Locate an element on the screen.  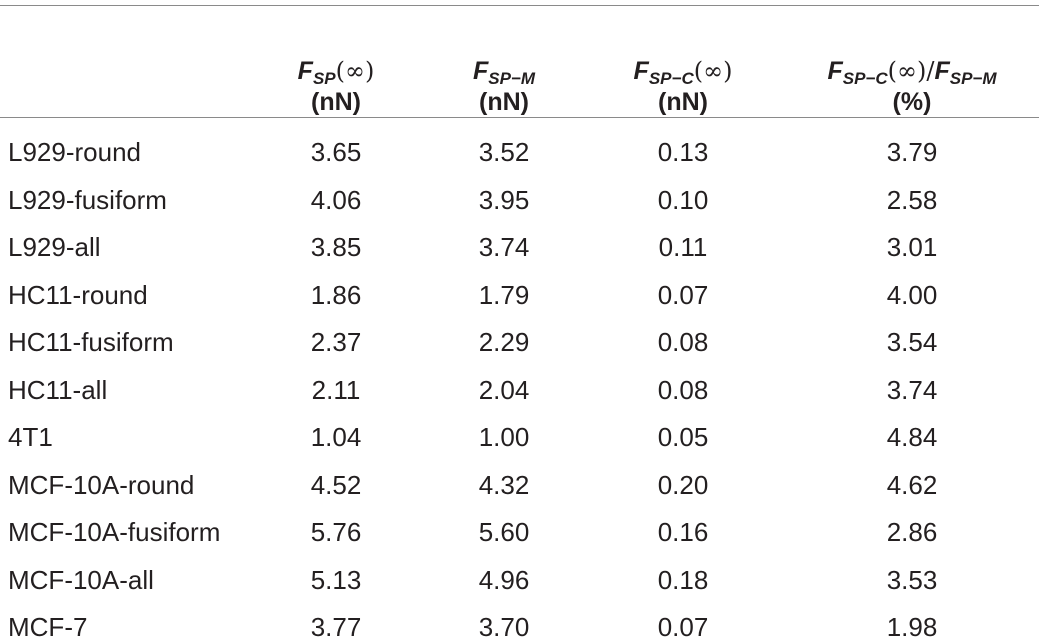
cell-value: 4.32 is located at coordinates (504, 484).